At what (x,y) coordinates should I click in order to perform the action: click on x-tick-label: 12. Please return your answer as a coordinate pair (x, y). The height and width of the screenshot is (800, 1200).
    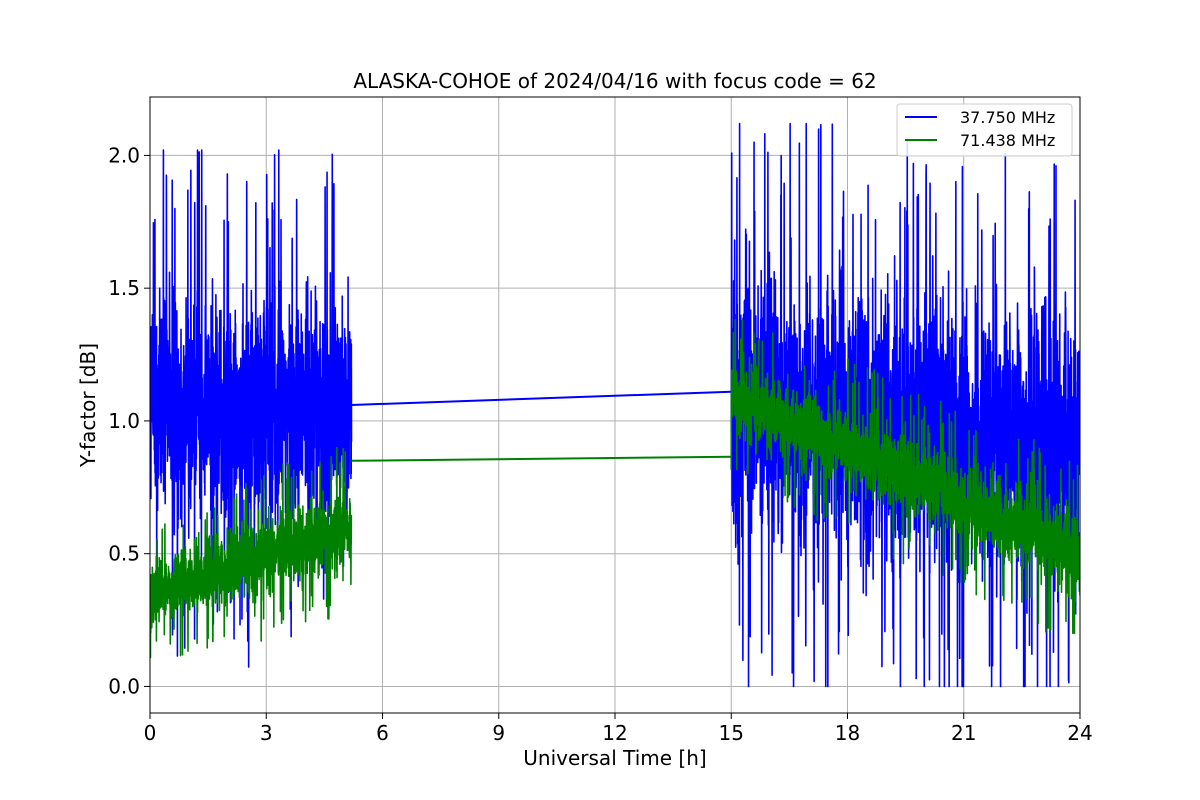
    Looking at the image, I should click on (614, 733).